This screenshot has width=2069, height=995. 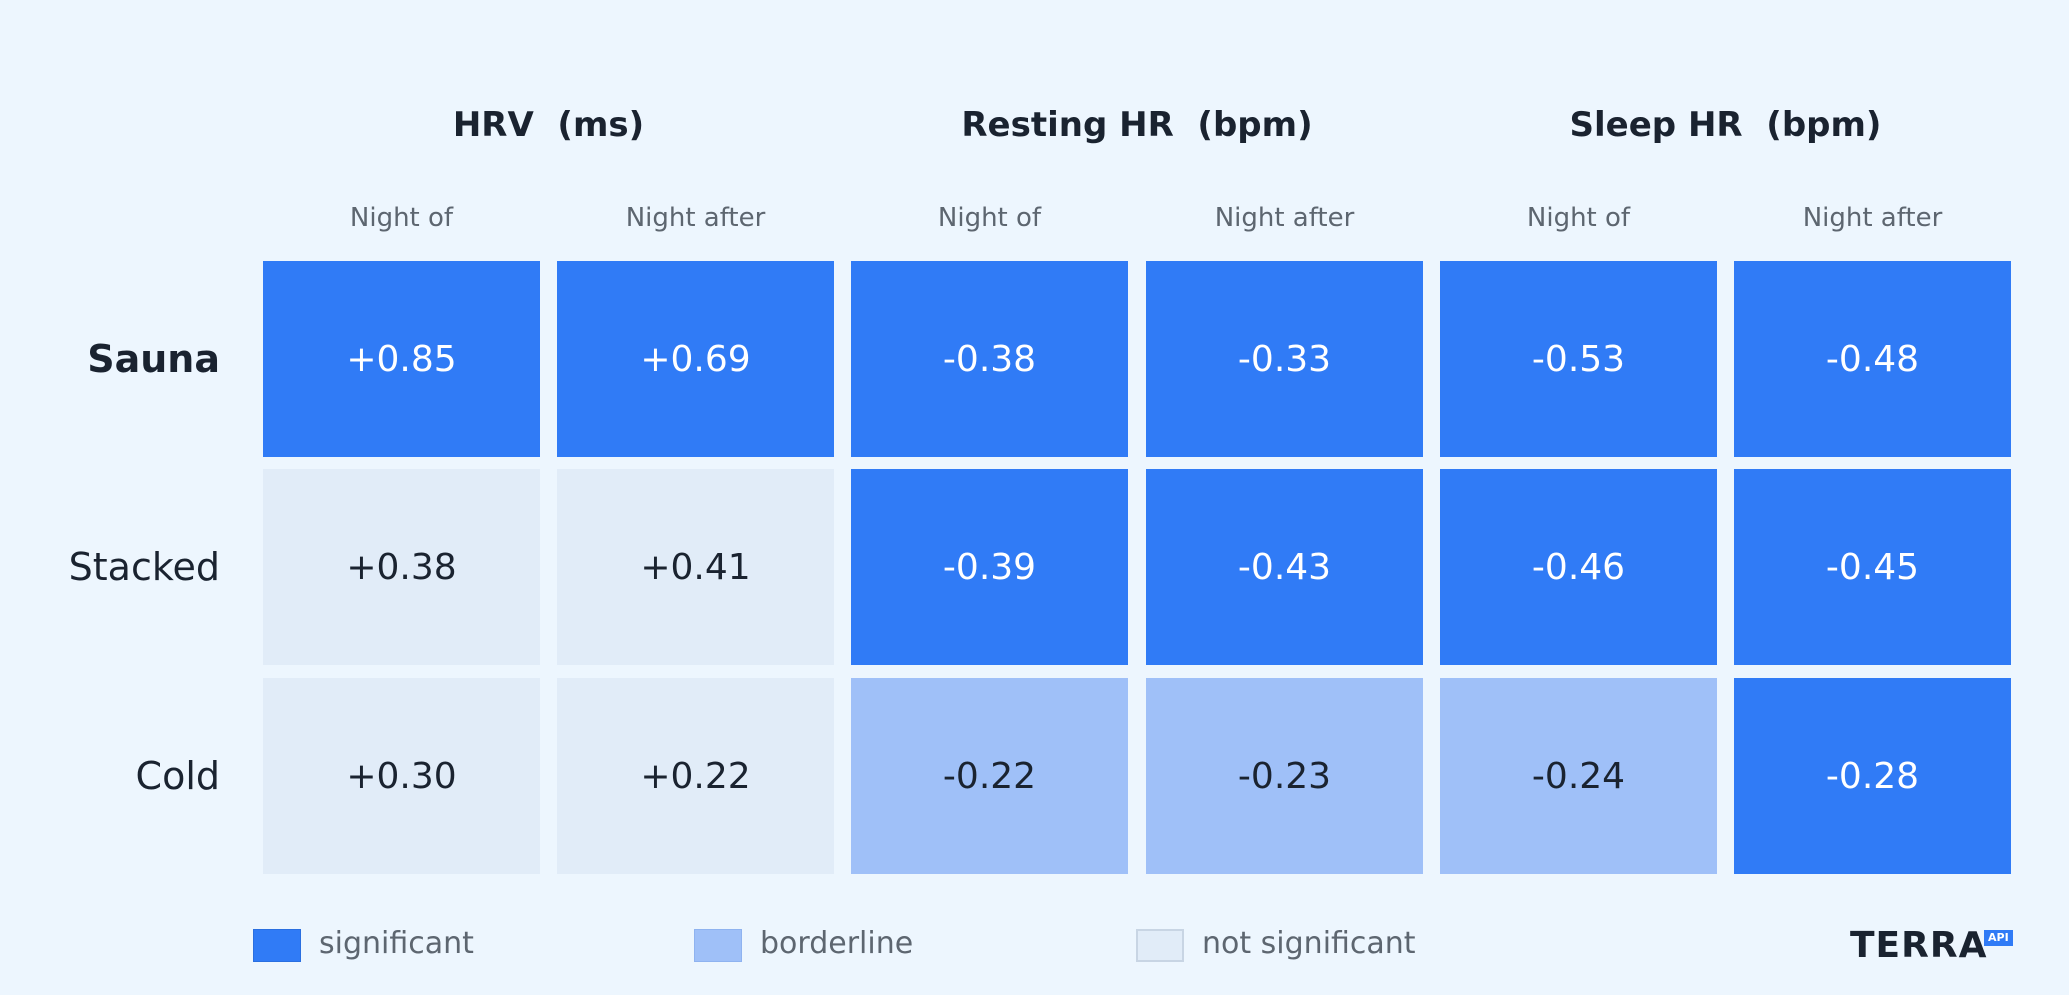 What do you see at coordinates (989, 776) in the screenshot?
I see `heatmap-cell: -0.22` at bounding box center [989, 776].